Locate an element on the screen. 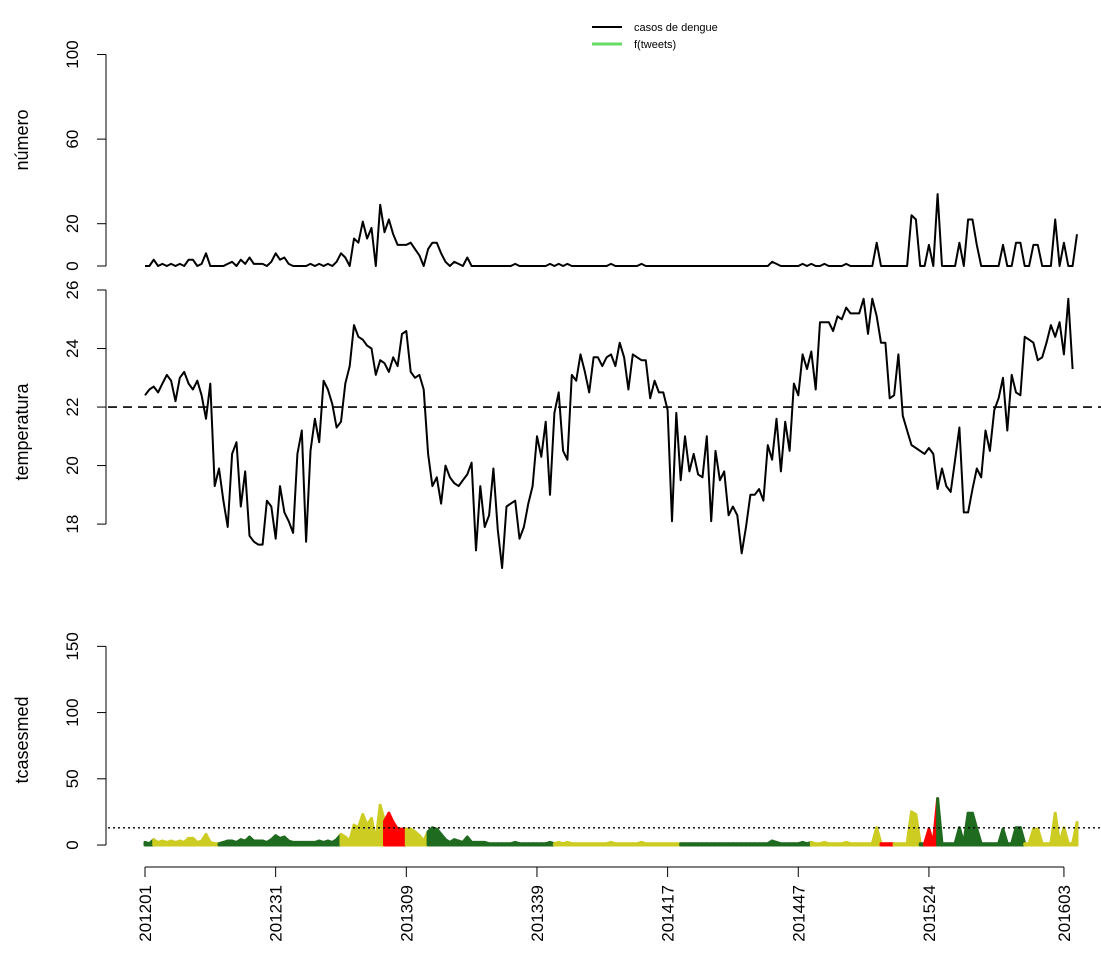  temperature-y-label: temperatura is located at coordinates (22, 431).